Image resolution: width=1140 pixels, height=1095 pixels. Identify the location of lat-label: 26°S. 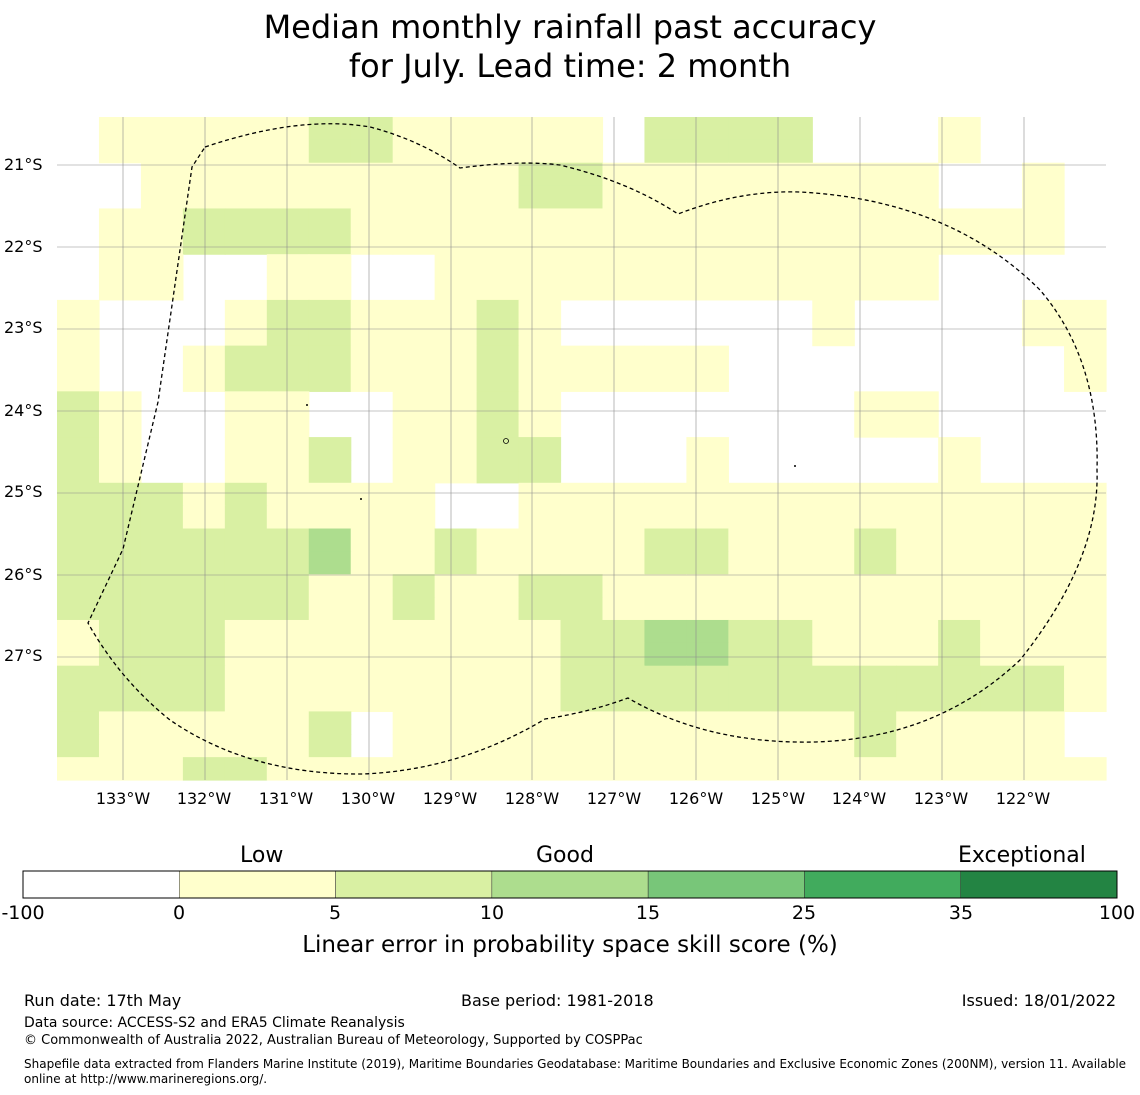
(23, 574).